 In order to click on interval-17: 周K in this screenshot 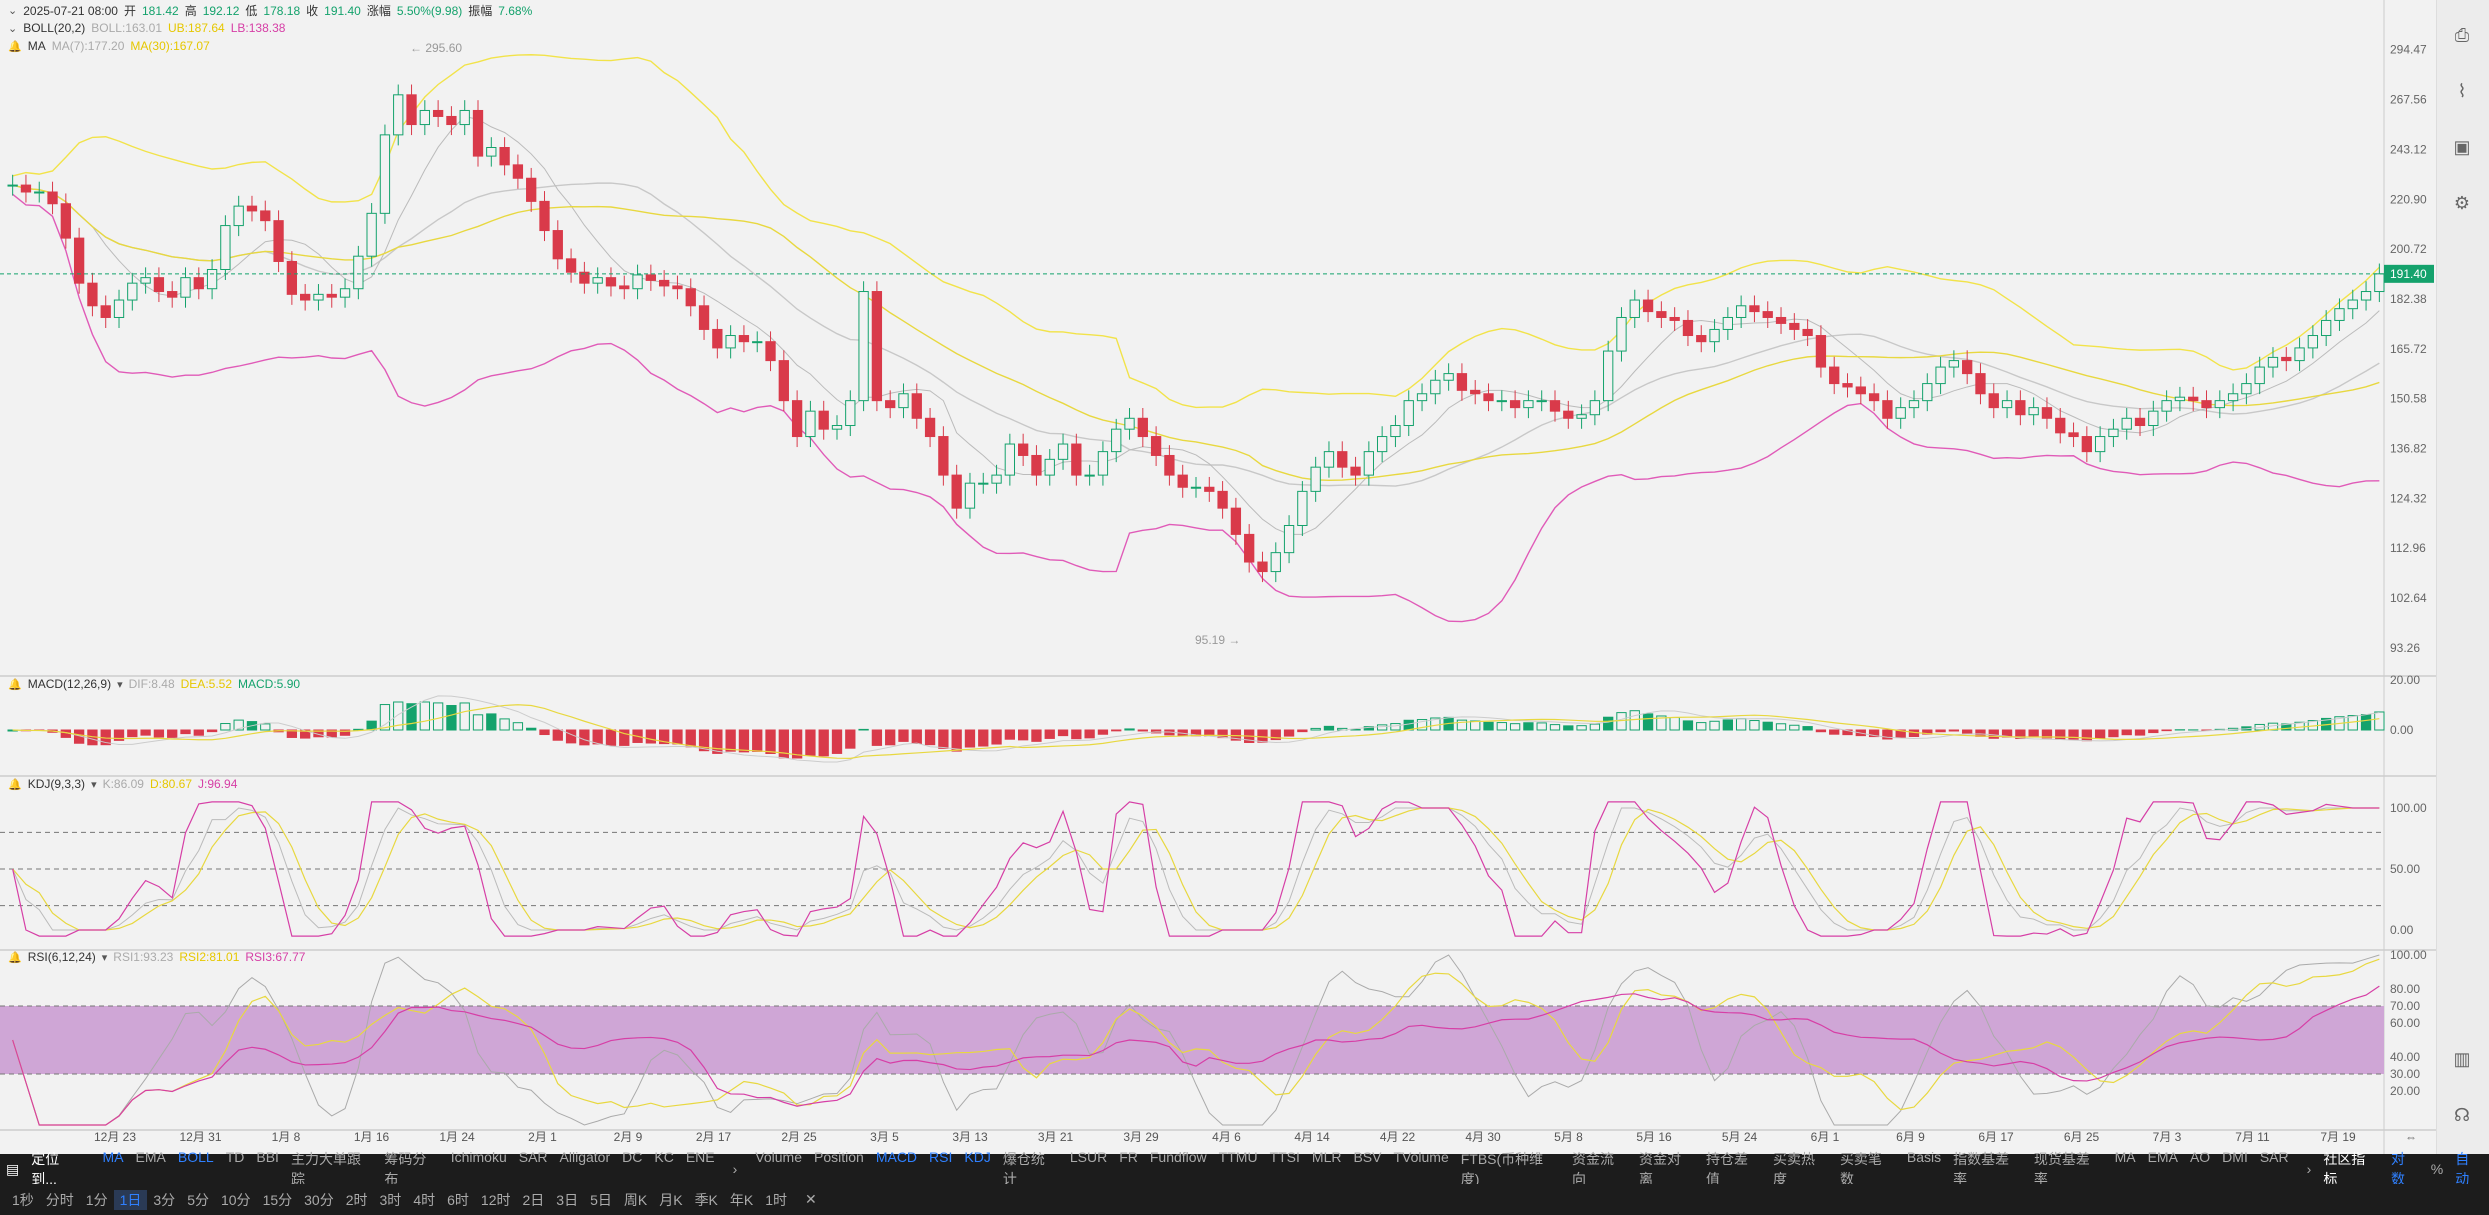, I will do `click(635, 1199)`.